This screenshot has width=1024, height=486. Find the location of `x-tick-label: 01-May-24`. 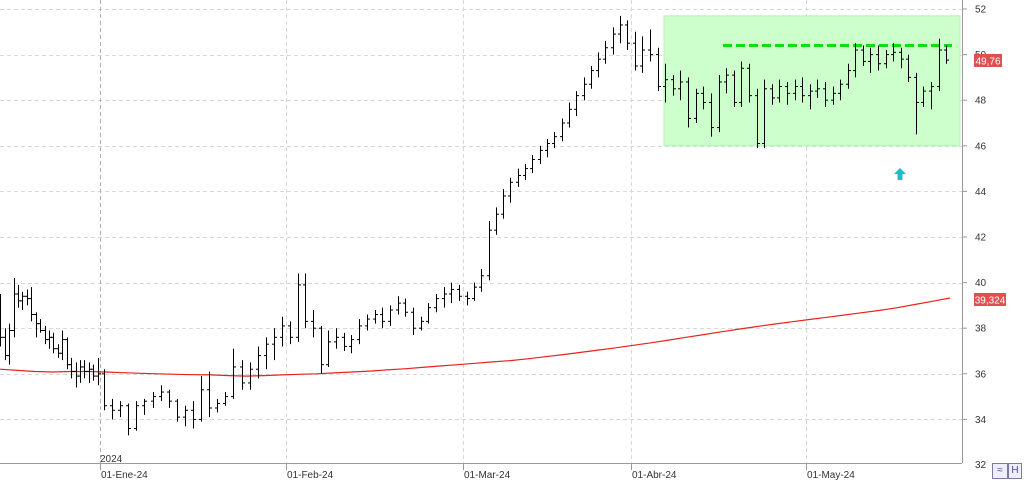

x-tick-label: 01-May-24 is located at coordinates (831, 475).